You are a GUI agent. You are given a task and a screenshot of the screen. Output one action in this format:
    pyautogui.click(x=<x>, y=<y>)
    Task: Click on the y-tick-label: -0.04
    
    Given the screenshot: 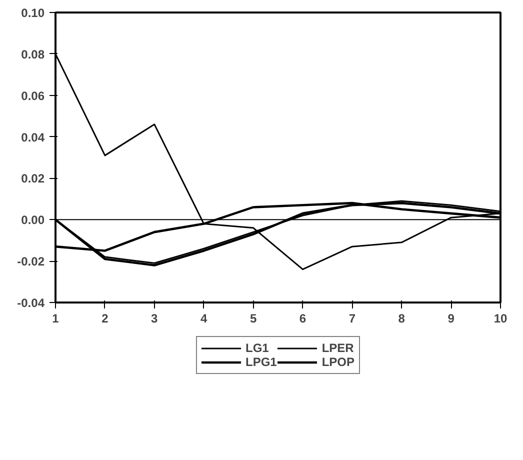 What is the action you would take?
    pyautogui.click(x=31, y=303)
    